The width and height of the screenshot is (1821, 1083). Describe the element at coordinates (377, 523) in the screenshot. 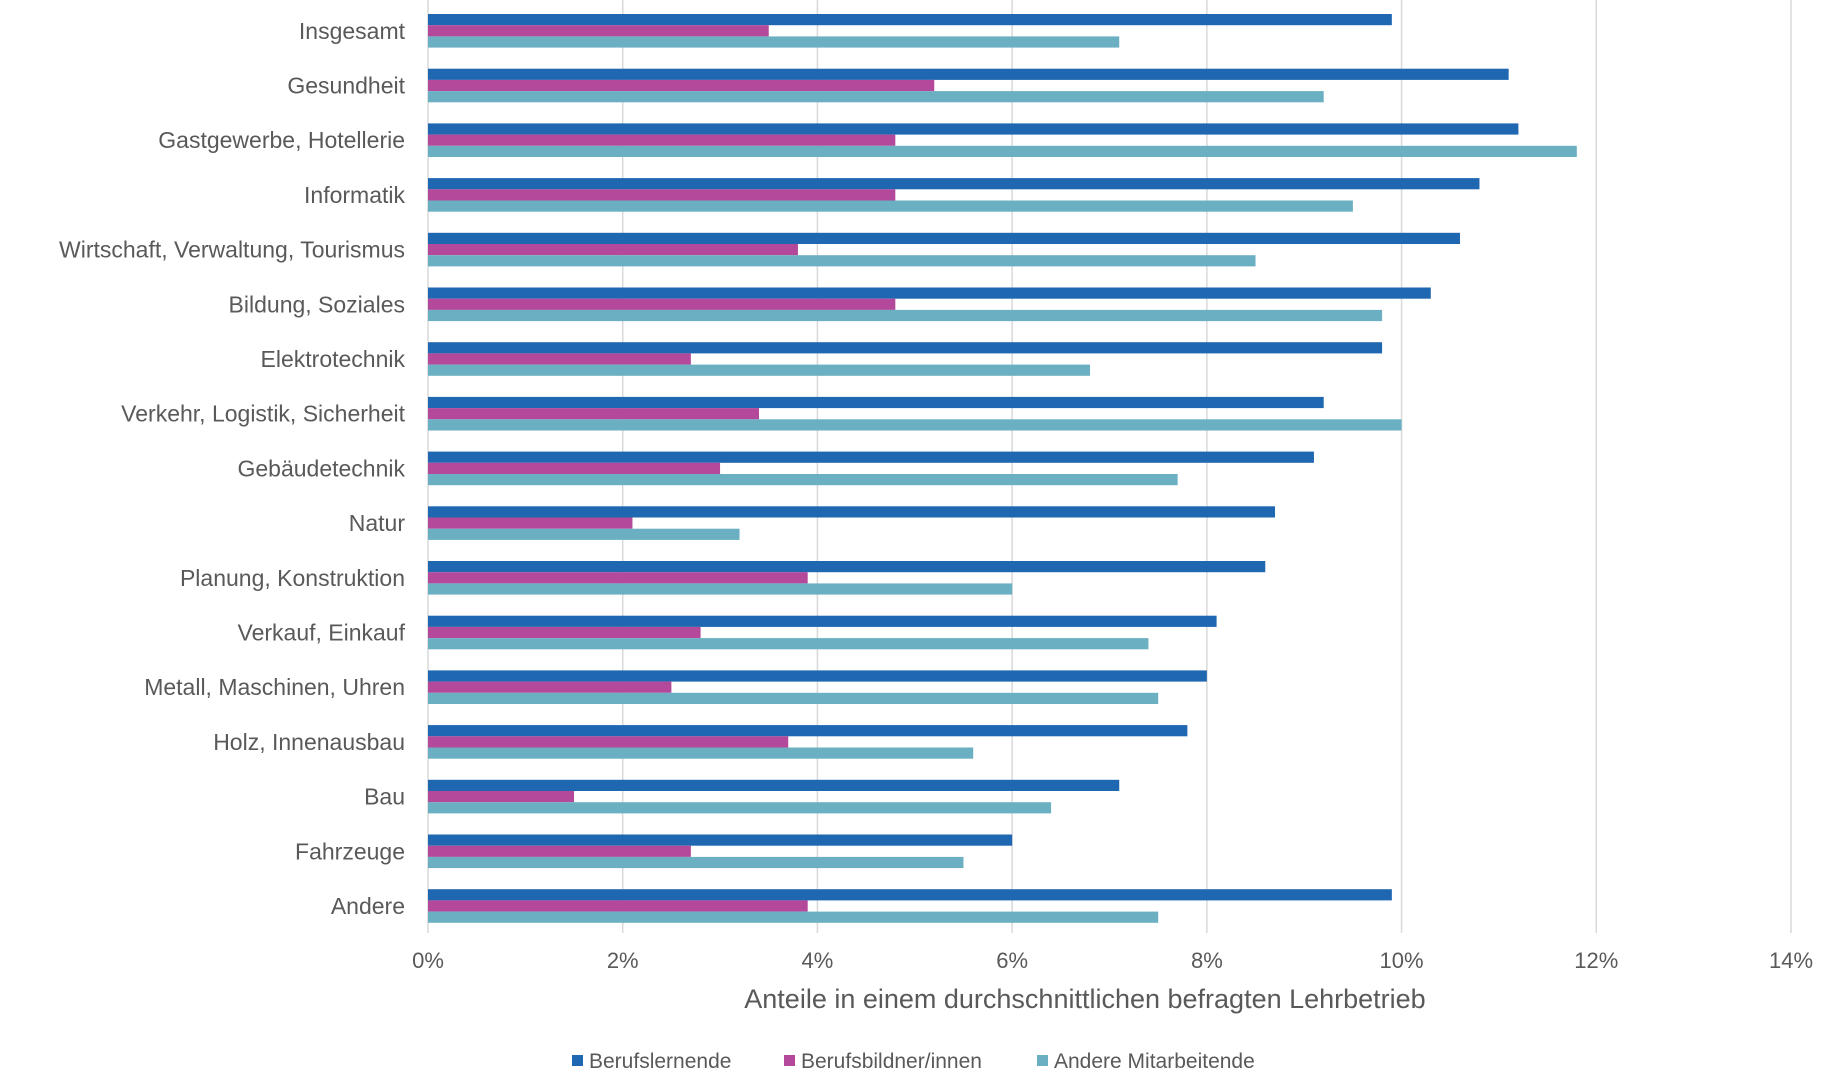

I see `category-label: Natur` at that location.